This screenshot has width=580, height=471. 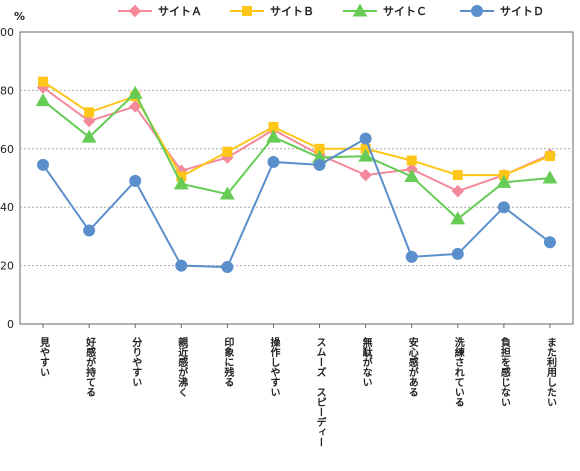 What do you see at coordinates (182, 366) in the screenshot?
I see `x-tick-label: 親近感が沸く` at bounding box center [182, 366].